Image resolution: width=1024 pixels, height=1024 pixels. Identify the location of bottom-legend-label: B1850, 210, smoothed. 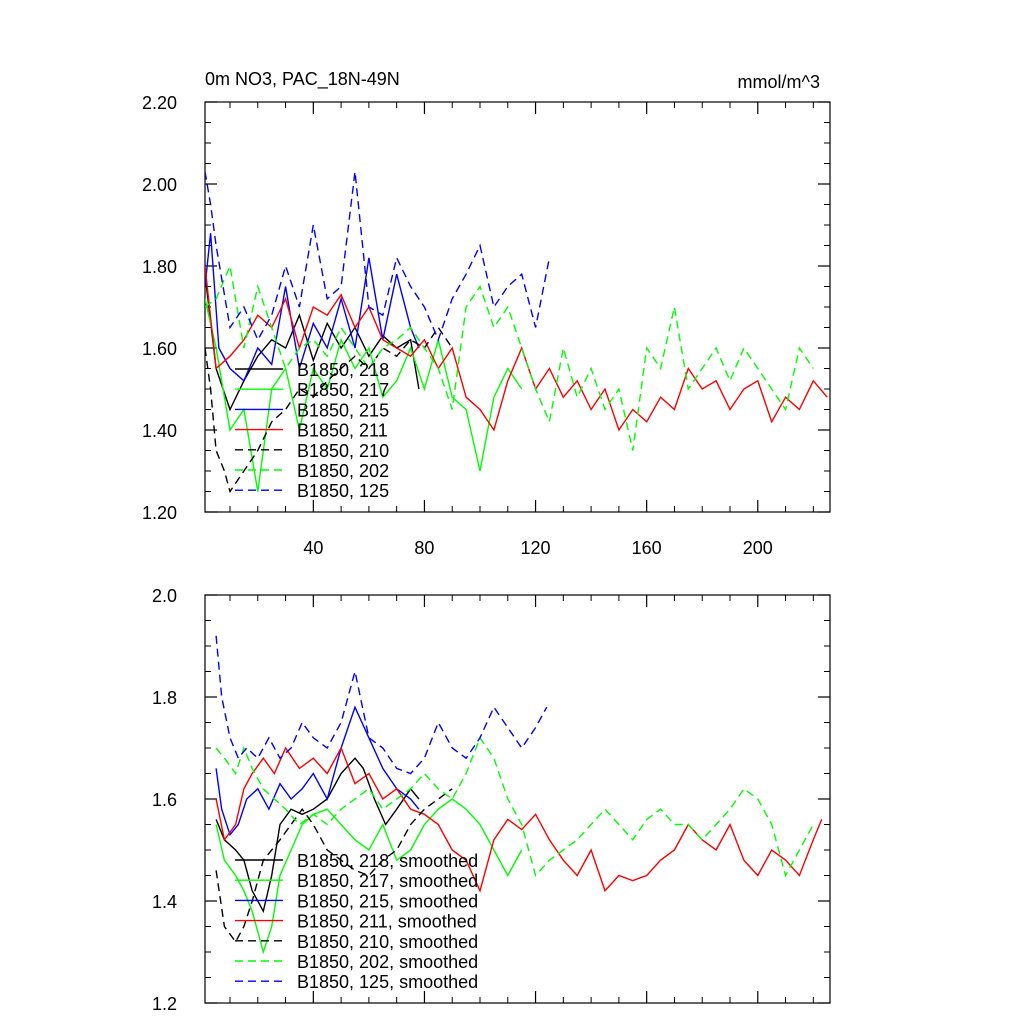
(387, 942).